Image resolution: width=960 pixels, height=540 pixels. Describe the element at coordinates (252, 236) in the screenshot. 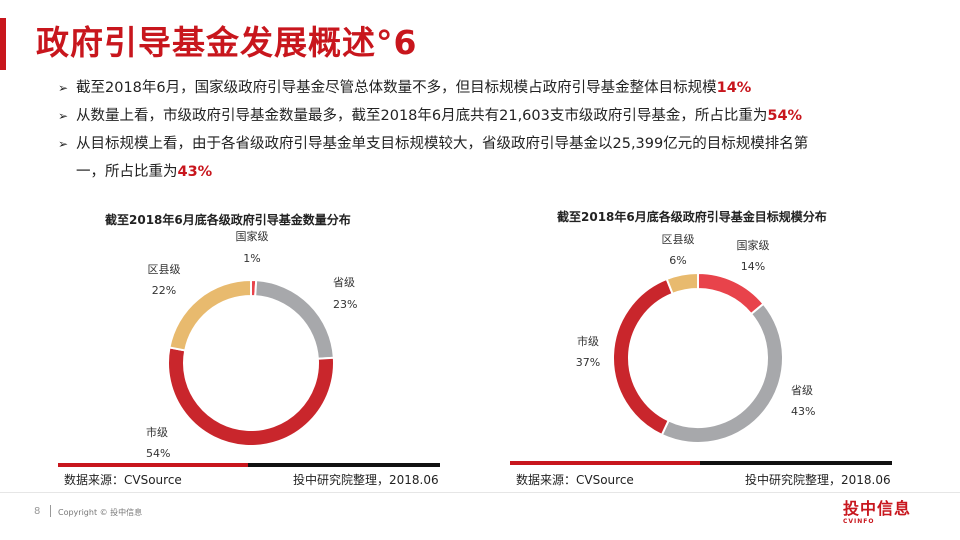

I see `chart-1-slice-label: 国家级` at that location.